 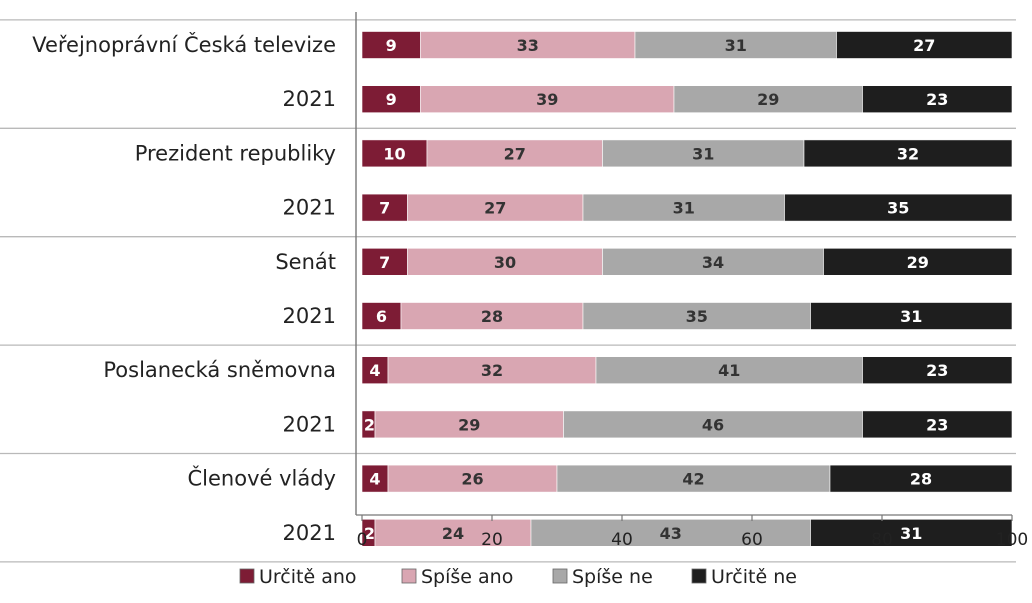 I want to click on category-label: Prezident republiky, so click(x=235, y=153).